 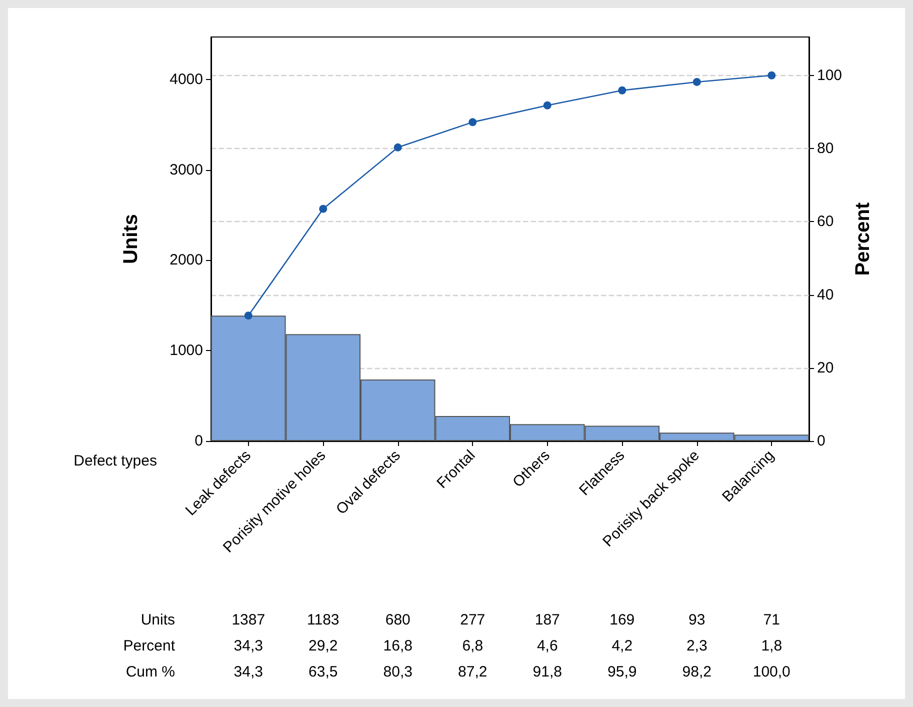 I want to click on y-axis-title: Units, so click(x=131, y=239).